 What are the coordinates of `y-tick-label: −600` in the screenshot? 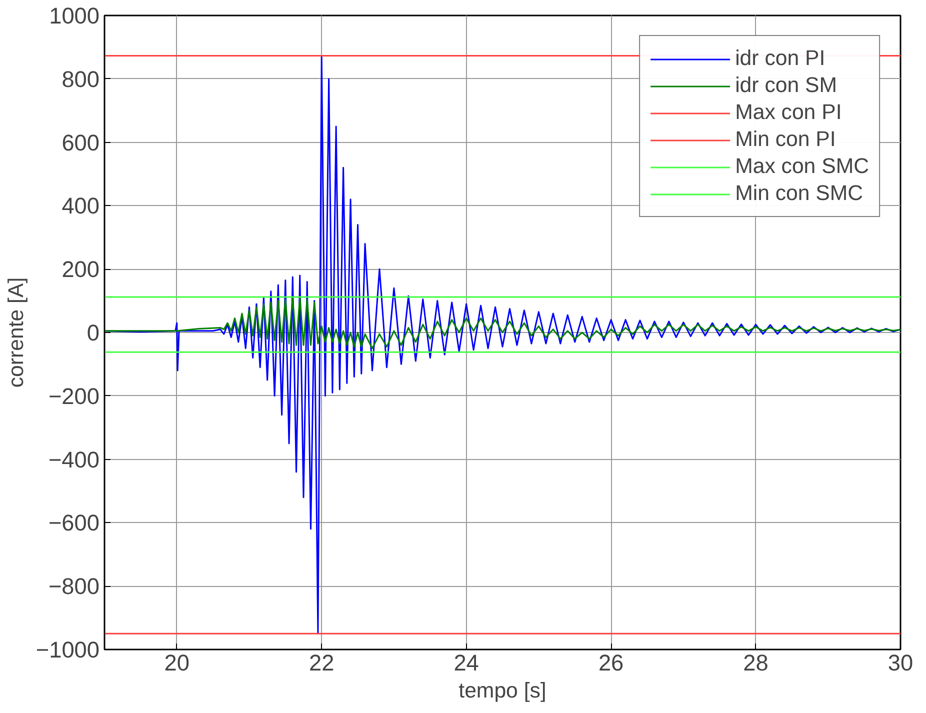 It's located at (74, 523).